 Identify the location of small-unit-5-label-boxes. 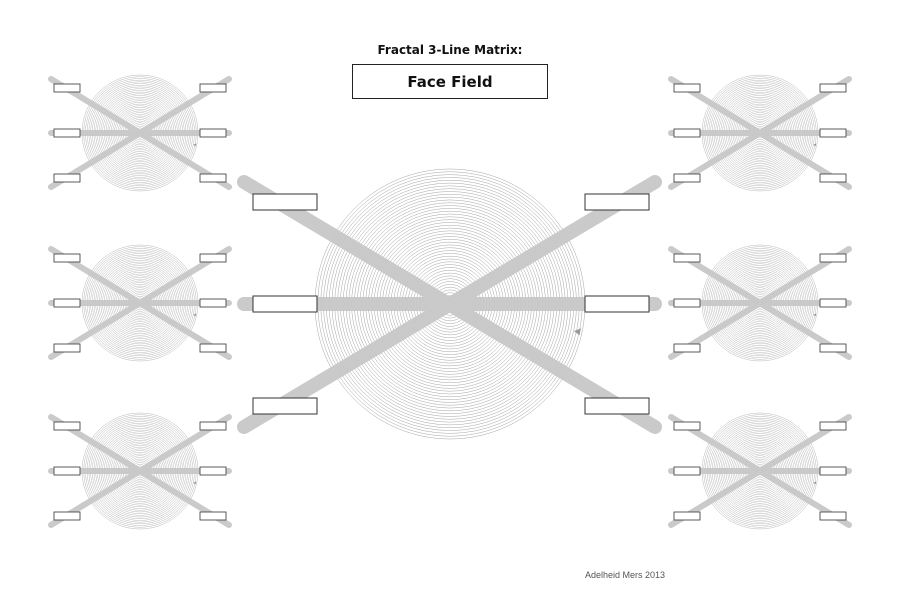
(760, 303).